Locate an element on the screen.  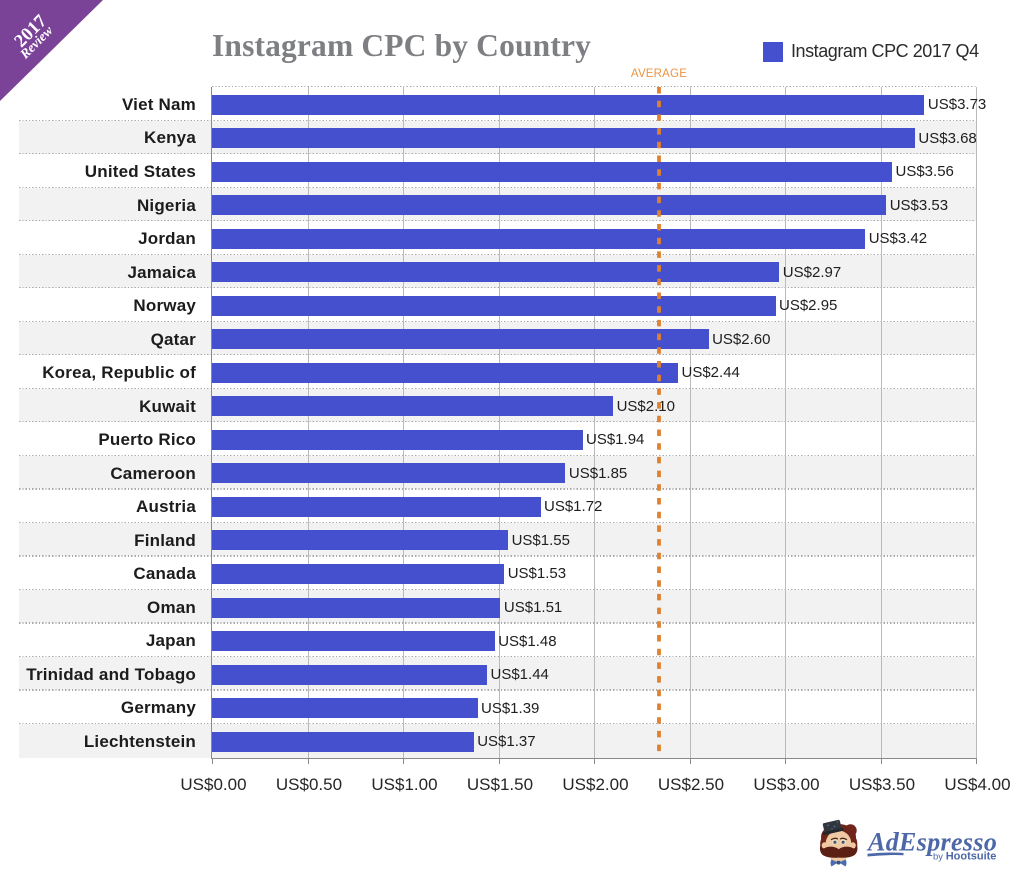
svg-text: AdEspresso is located at coordinates (931, 842).